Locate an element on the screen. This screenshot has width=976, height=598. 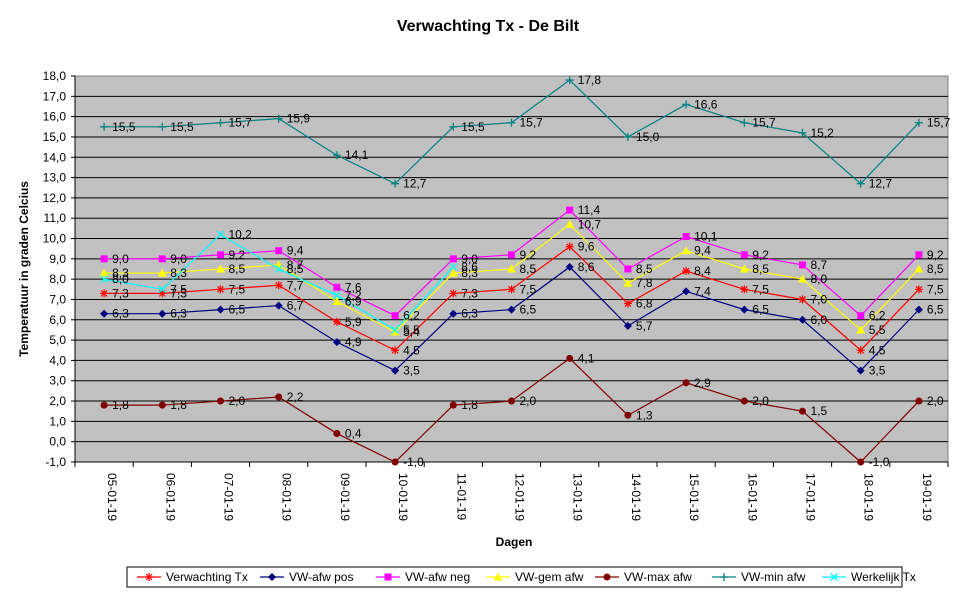
x-tick-label: 14-01-19 is located at coordinates (636, 497).